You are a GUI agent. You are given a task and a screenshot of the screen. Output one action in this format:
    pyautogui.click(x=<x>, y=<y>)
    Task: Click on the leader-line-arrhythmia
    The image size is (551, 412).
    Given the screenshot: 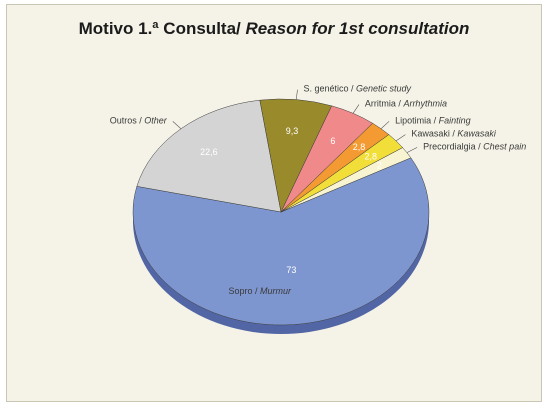 What is the action you would take?
    pyautogui.click(x=356, y=109)
    